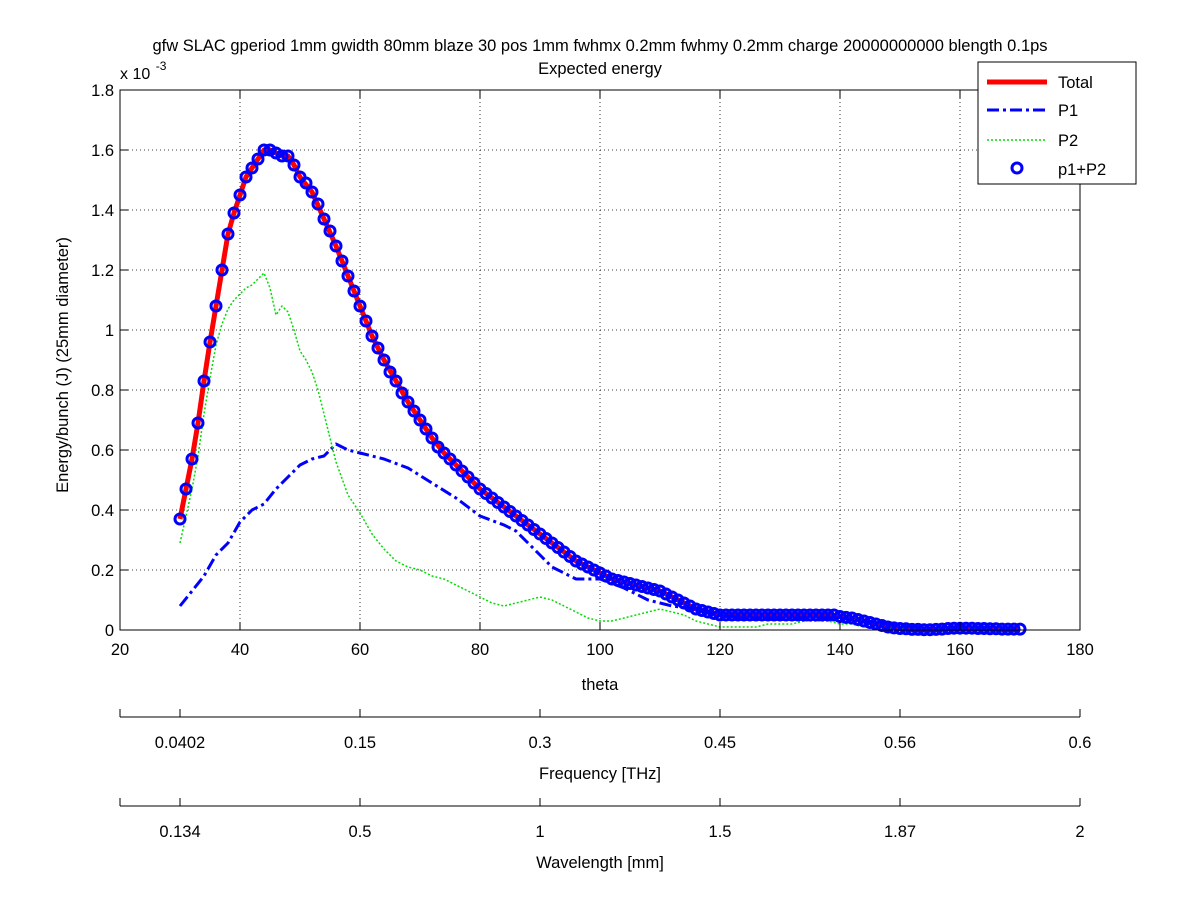 Image resolution: width=1200 pixels, height=901 pixels. I want to click on y-tick-label: 1.6, so click(102, 151).